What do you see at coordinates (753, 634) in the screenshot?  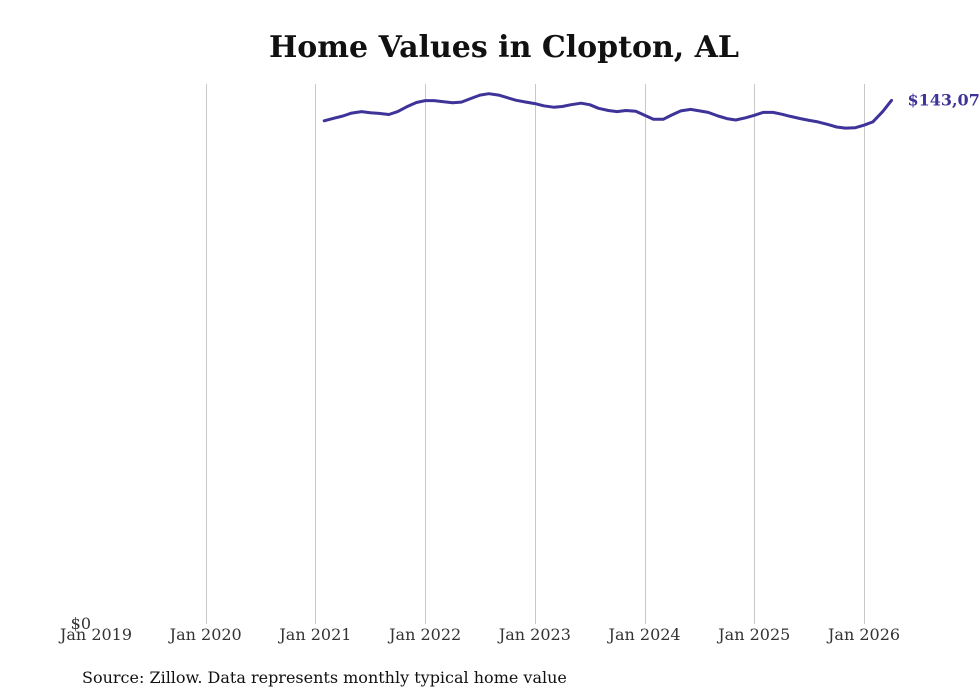 I see `x-tick-label-2025: Jan 2025` at bounding box center [753, 634].